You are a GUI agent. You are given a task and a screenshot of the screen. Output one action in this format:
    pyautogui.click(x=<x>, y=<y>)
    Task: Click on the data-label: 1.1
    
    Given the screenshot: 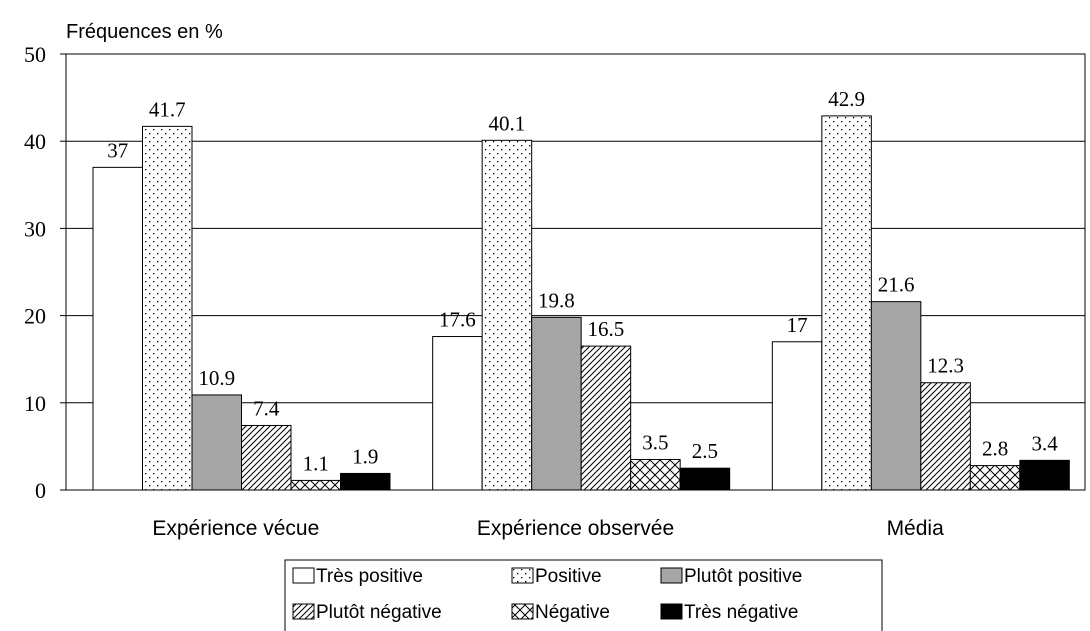 What is the action you would take?
    pyautogui.click(x=316, y=463)
    